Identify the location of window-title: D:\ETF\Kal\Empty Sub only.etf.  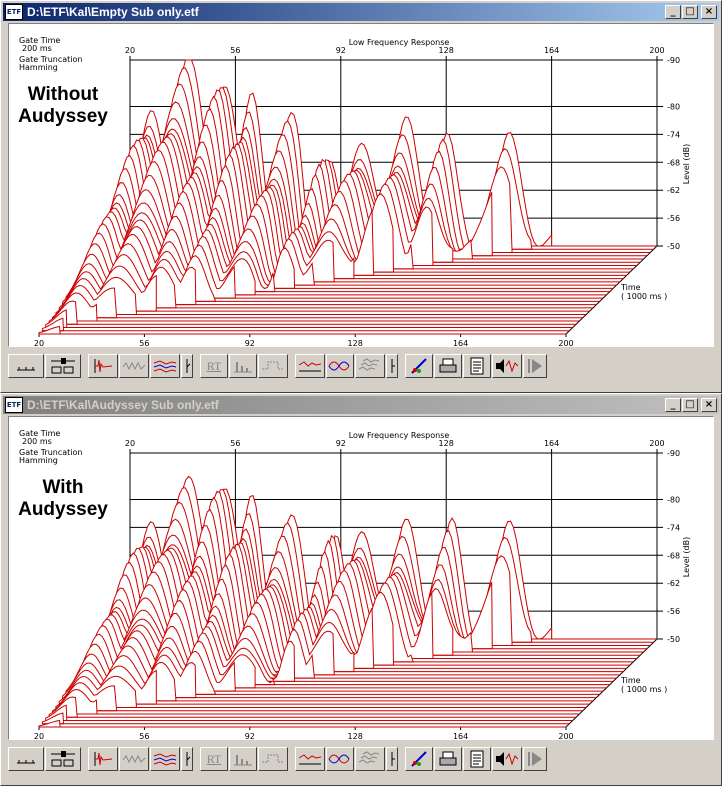
(113, 12).